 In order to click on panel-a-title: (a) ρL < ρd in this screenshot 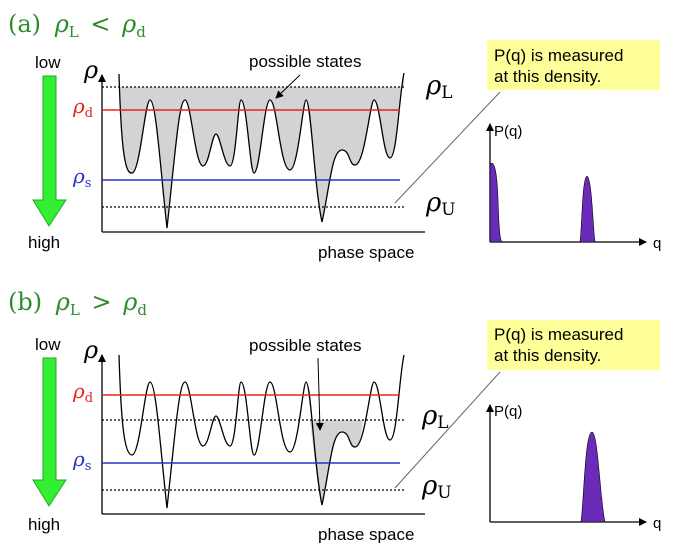, I will do `click(77, 26)`.